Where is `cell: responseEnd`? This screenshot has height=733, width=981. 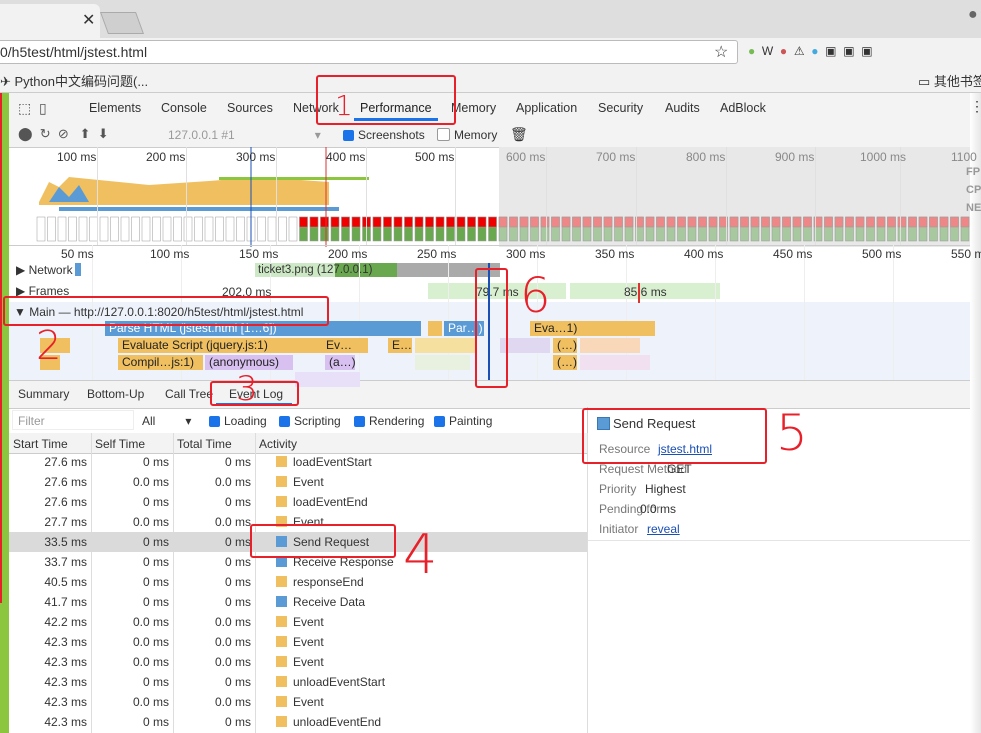
cell: responseEnd is located at coordinates (328, 582).